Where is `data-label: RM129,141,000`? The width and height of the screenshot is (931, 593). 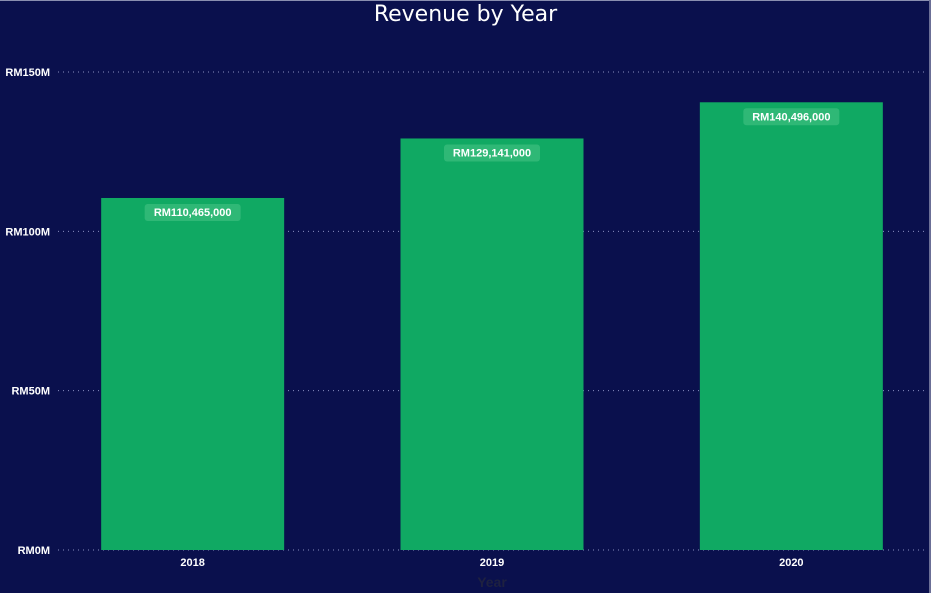 data-label: RM129,141,000 is located at coordinates (492, 153).